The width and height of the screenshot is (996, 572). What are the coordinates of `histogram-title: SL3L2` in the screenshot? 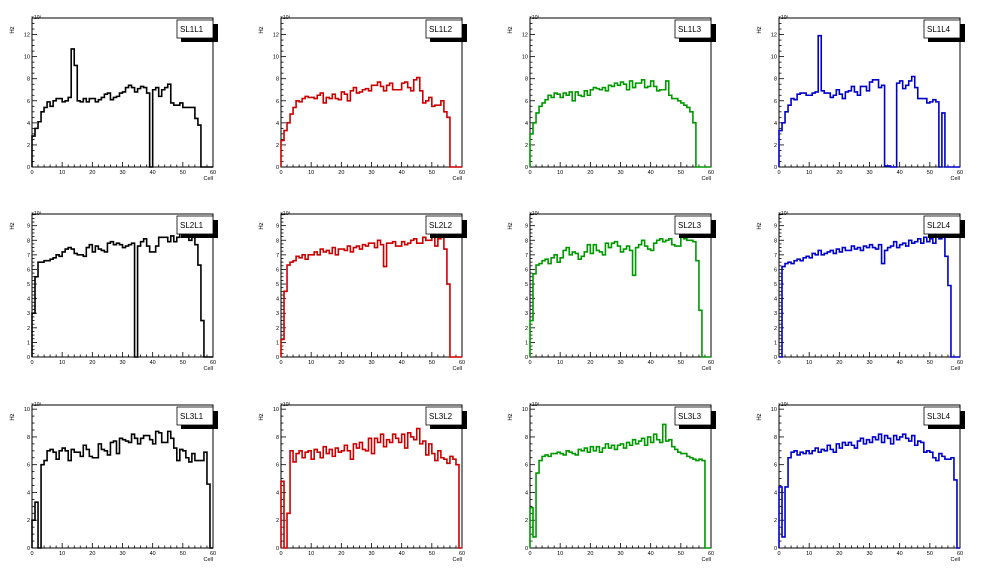 It's located at (441, 416).